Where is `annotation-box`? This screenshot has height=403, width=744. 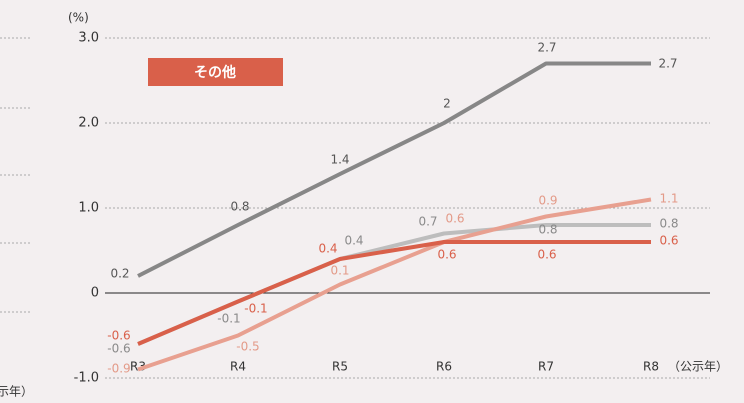
annotation-box is located at coordinates (215, 72).